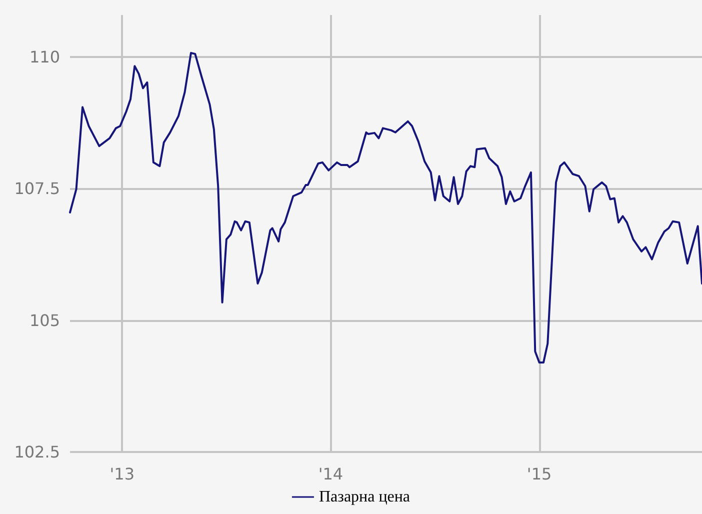  What do you see at coordinates (331, 474) in the screenshot?
I see `x-tick-label: '14` at bounding box center [331, 474].